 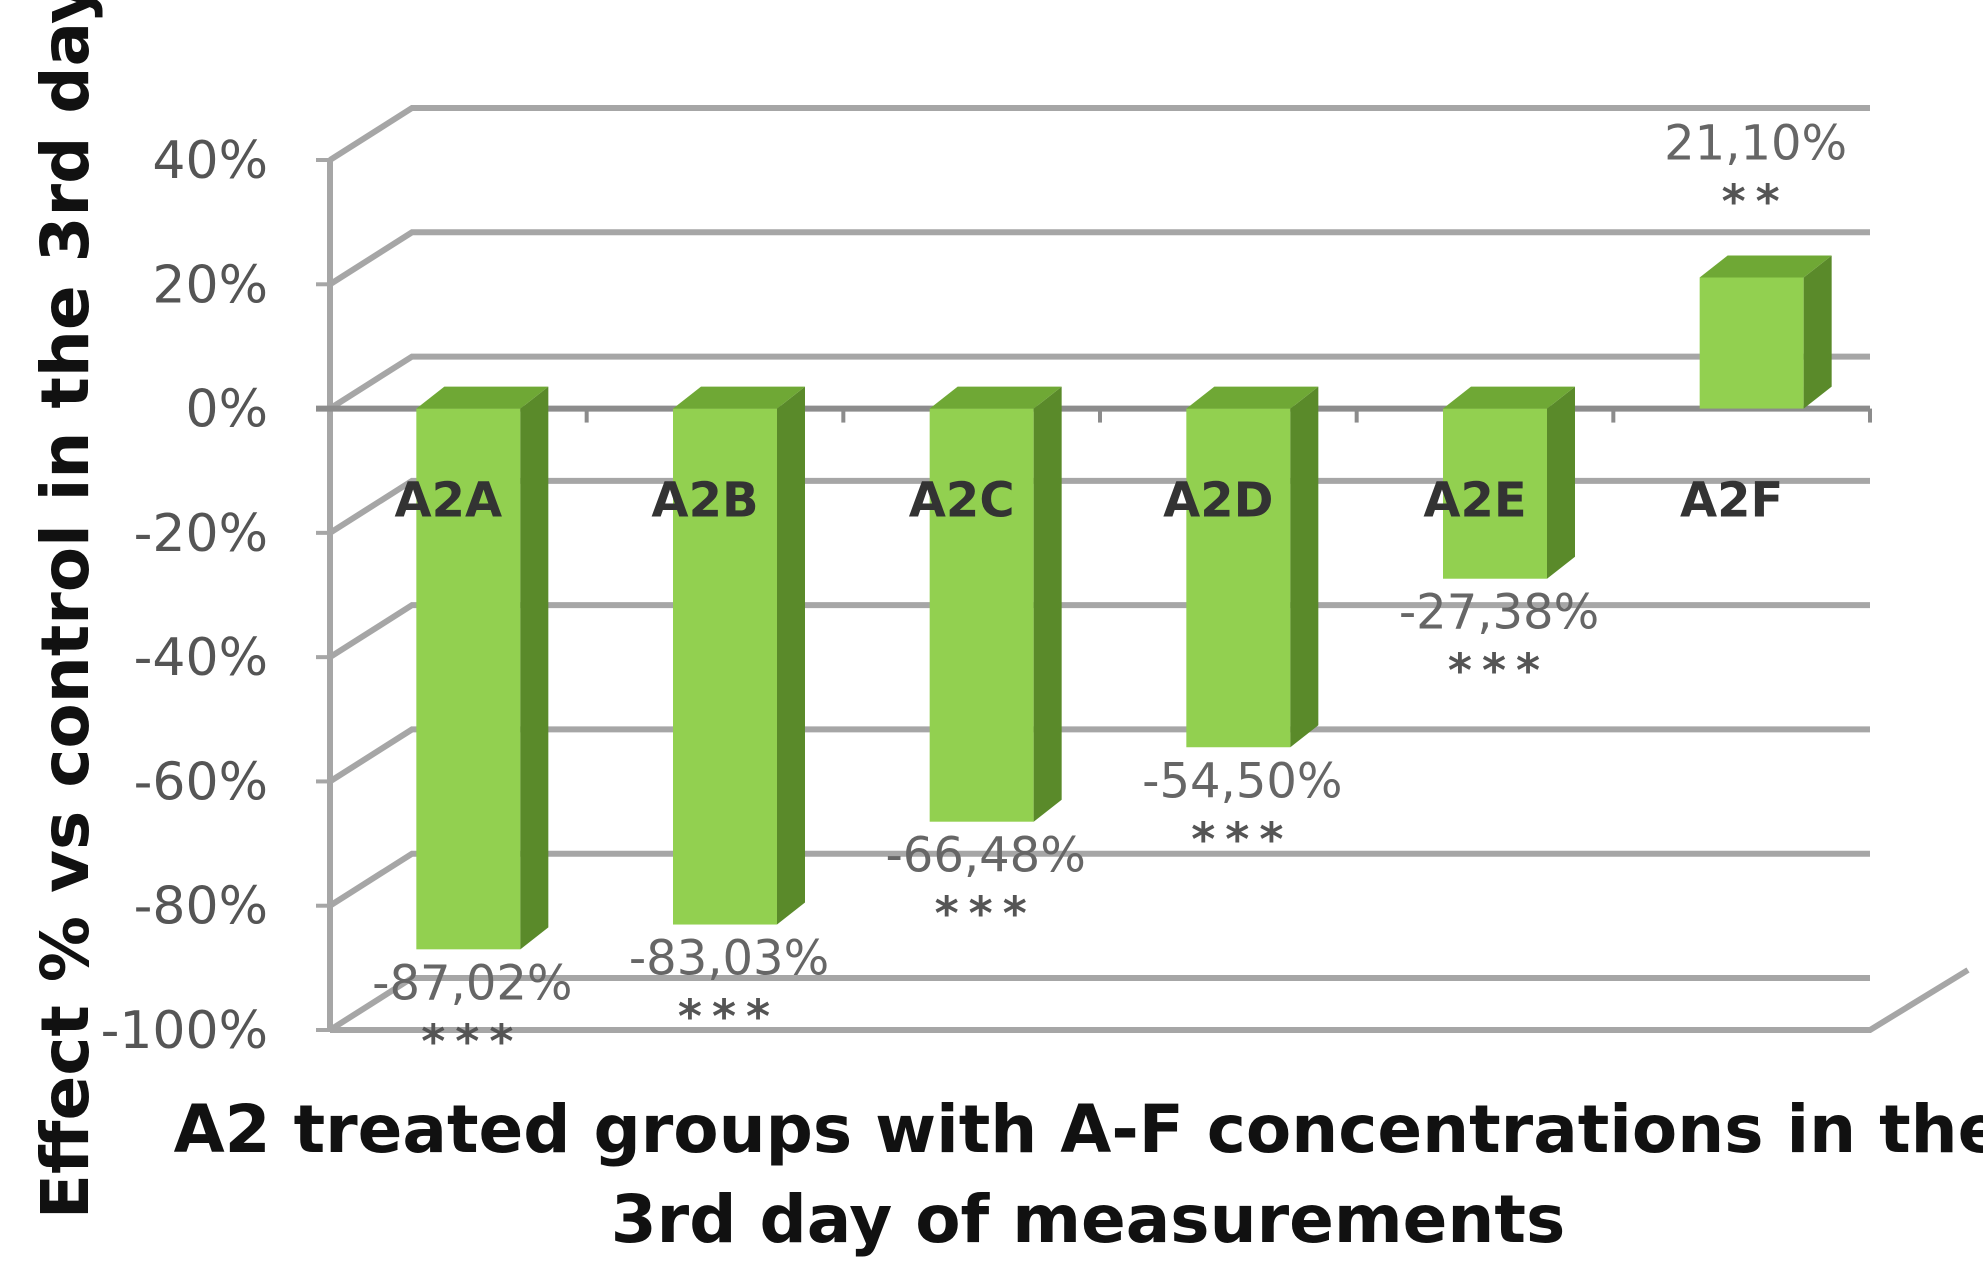 I want to click on y-tick-label: -20%, so click(x=201, y=534).